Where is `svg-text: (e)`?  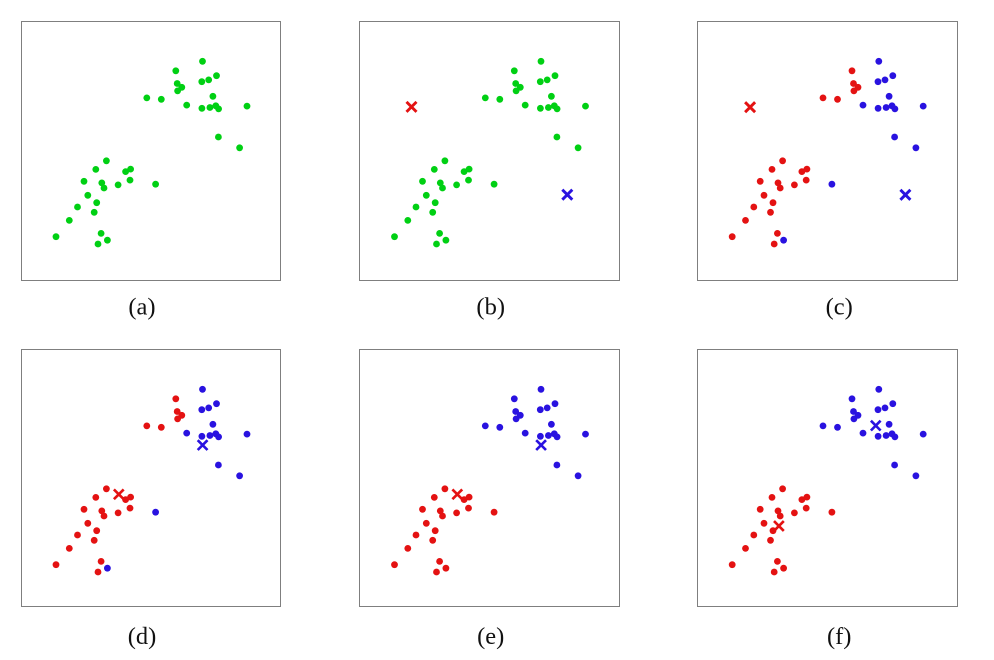
svg-text: (e) is located at coordinates (490, 636).